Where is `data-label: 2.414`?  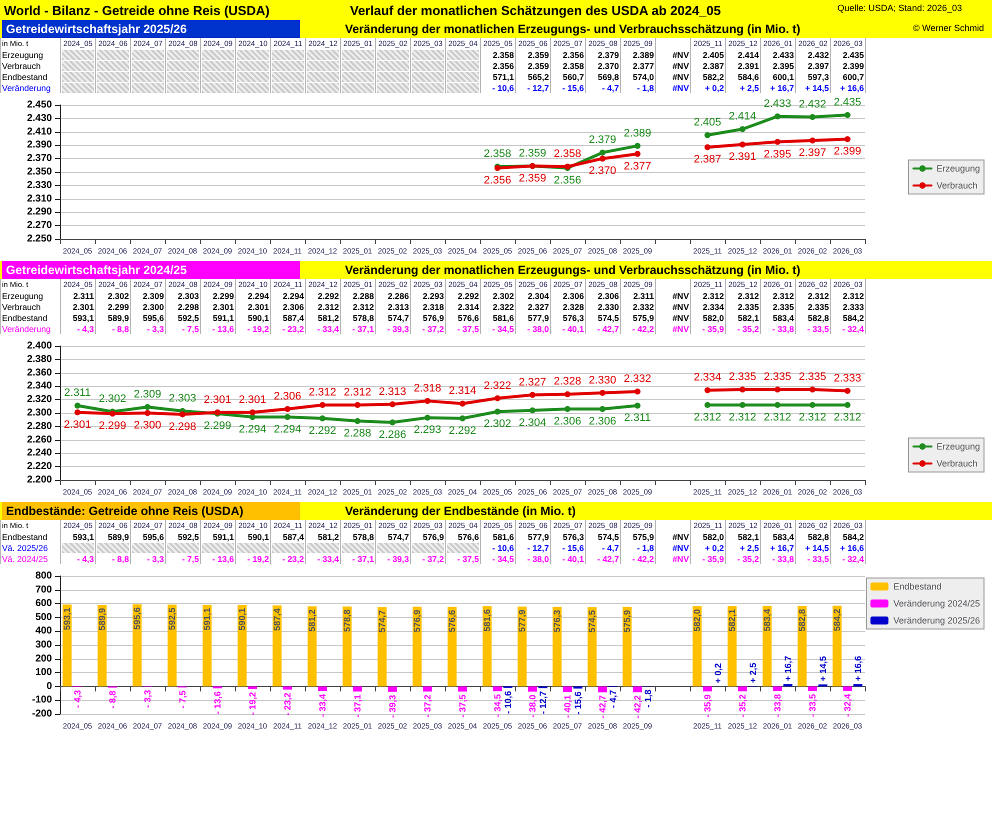 data-label: 2.414 is located at coordinates (742, 116).